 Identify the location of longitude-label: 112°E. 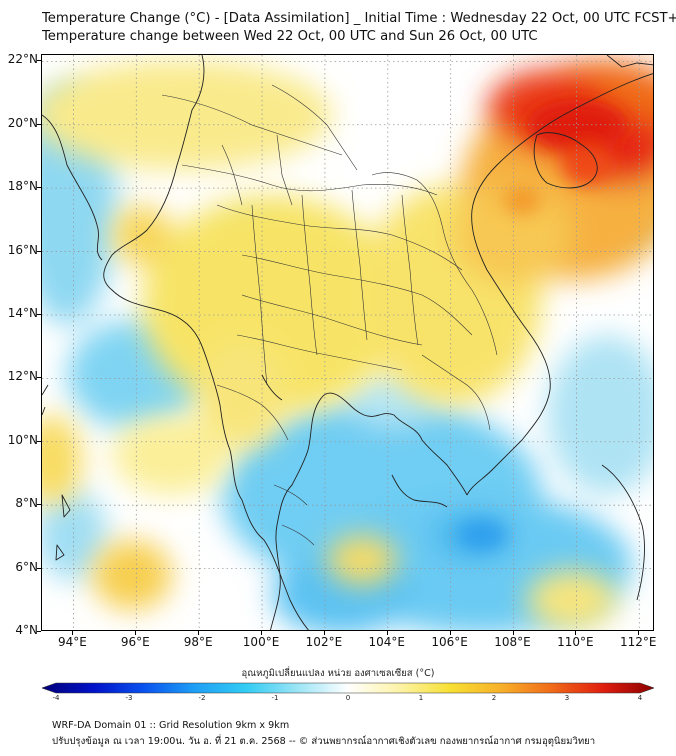
(638, 642).